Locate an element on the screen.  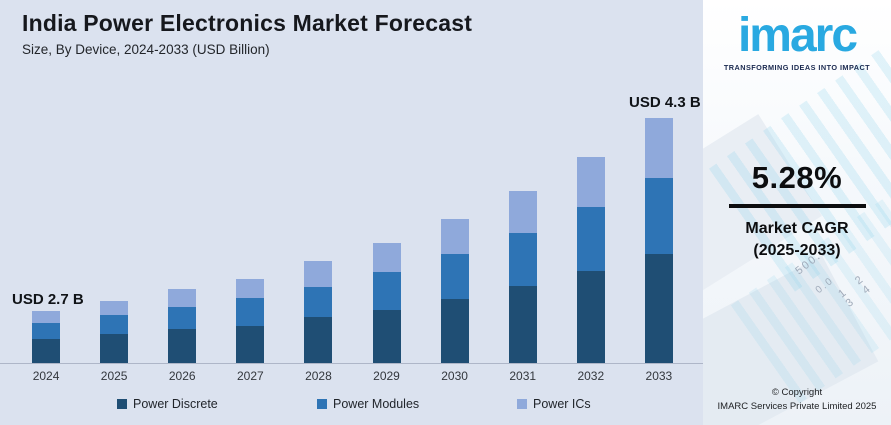
page-subtitle: Size, By Device, 2024-2033 (USD Billion) is located at coordinates (146, 49).